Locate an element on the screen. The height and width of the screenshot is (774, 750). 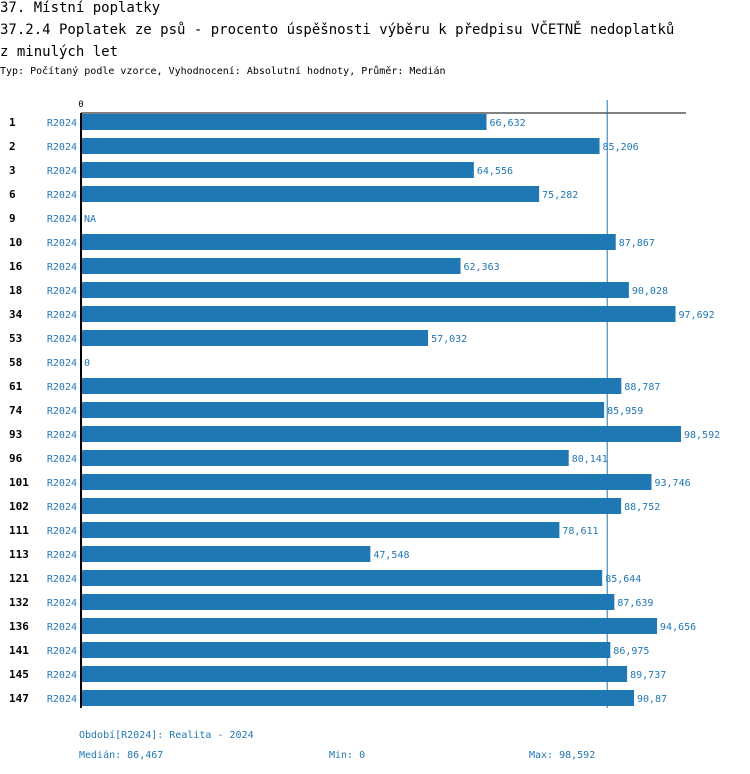
value-label: 85,959 is located at coordinates (625, 411).